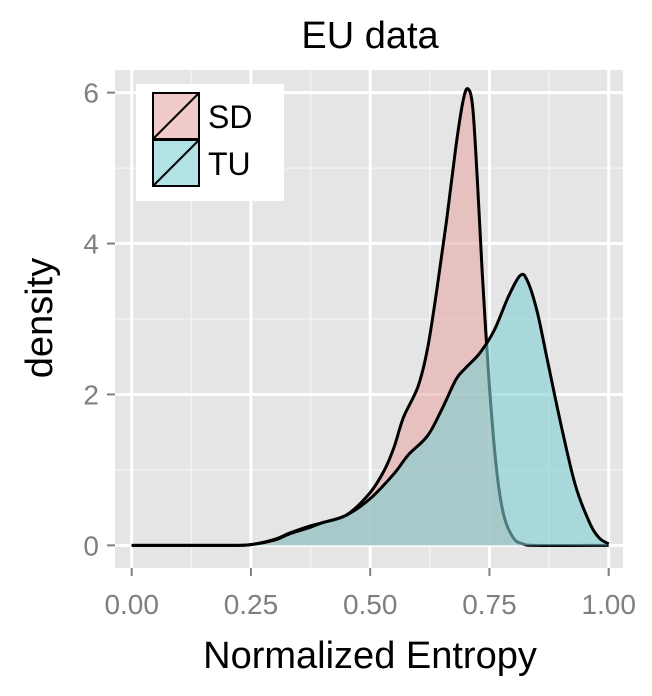 This screenshot has width=652, height=696. What do you see at coordinates (131, 604) in the screenshot?
I see `x-tick-label: 0.00` at bounding box center [131, 604].